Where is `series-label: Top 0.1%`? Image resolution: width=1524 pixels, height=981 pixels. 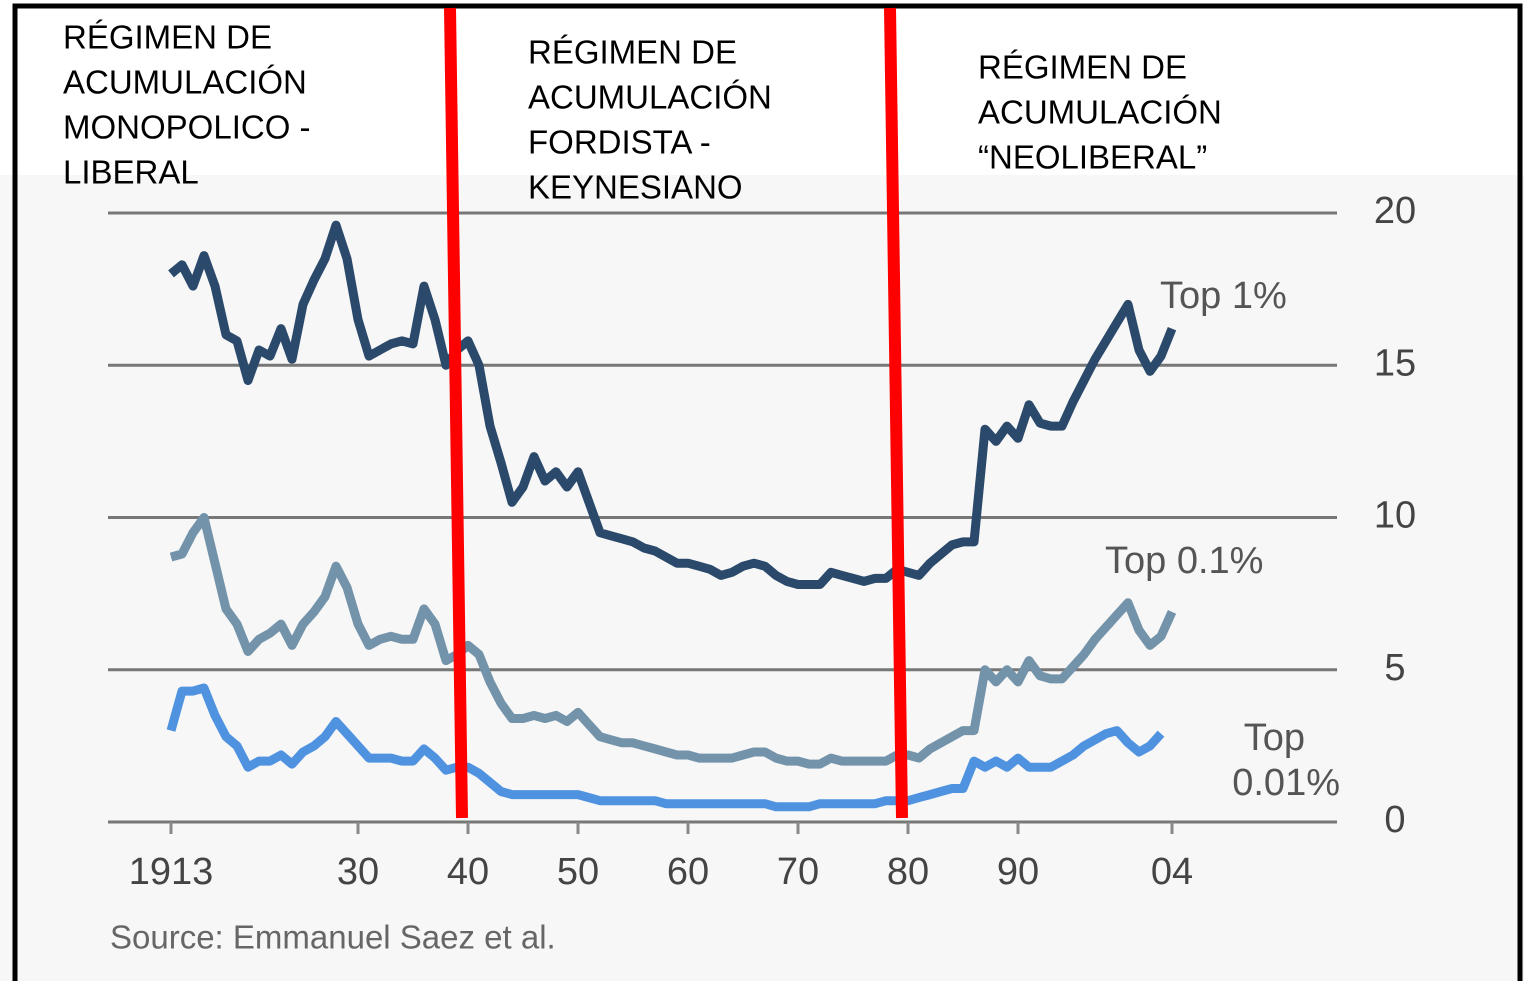 series-label: Top 0.1% is located at coordinates (1184, 561).